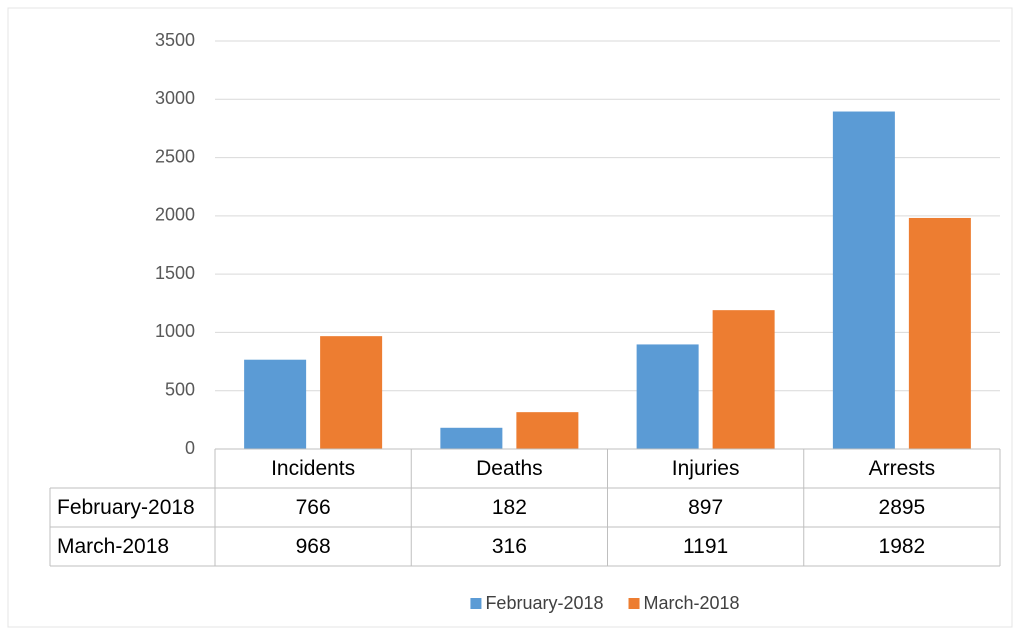 The width and height of the screenshot is (1020, 635). I want to click on y-tick-label: 0, so click(190, 448).